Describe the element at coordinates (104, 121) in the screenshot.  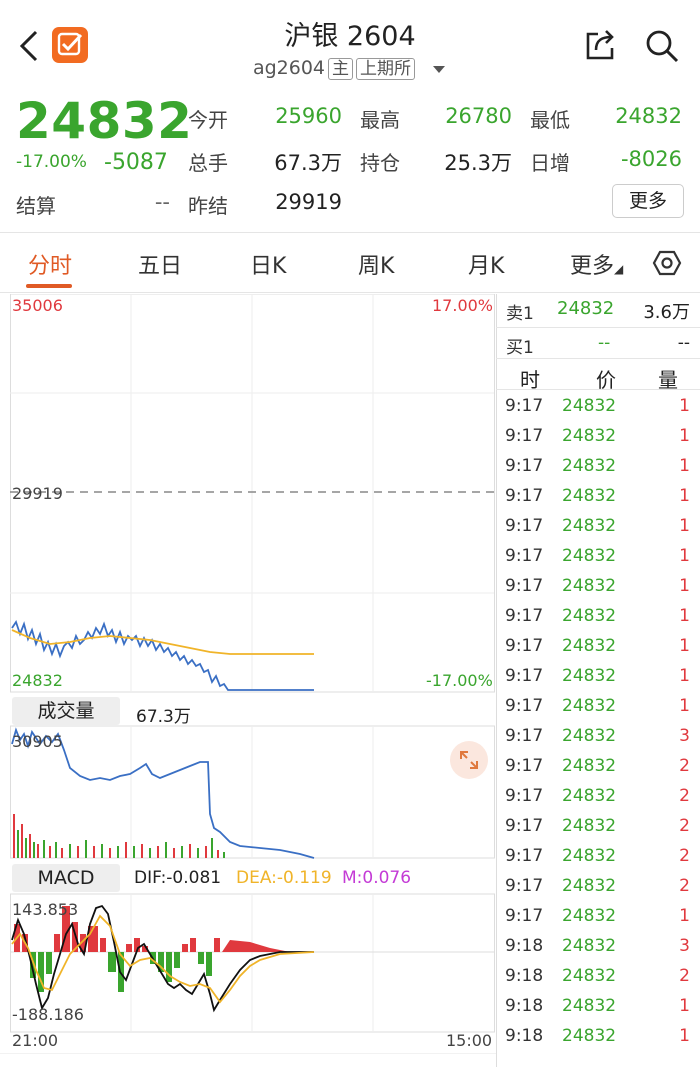
I see `last-price: 24832` at that location.